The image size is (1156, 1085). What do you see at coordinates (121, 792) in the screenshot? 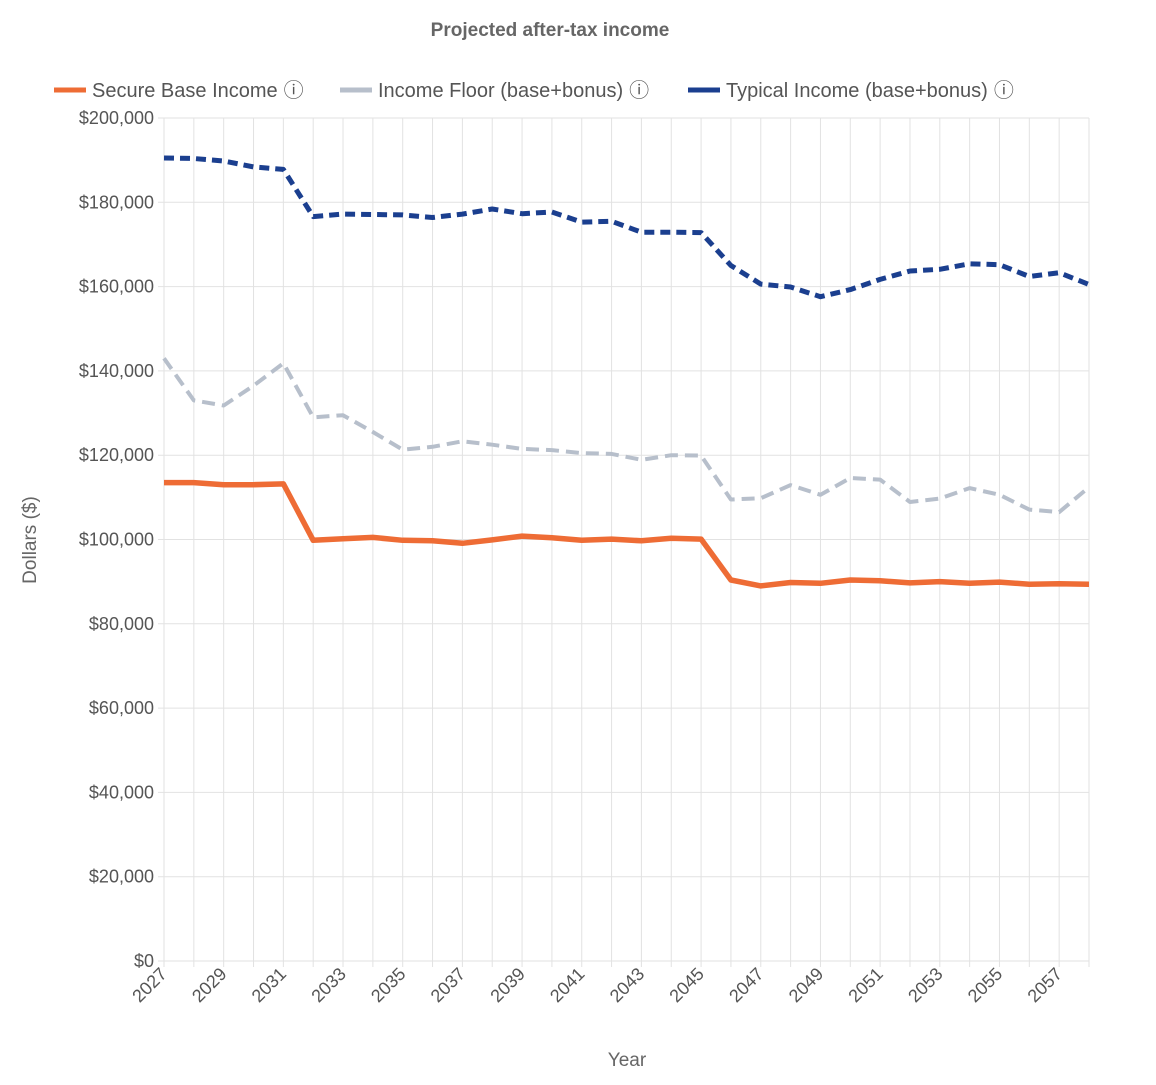
I see `y-tick-label: $40,000` at bounding box center [121, 792].